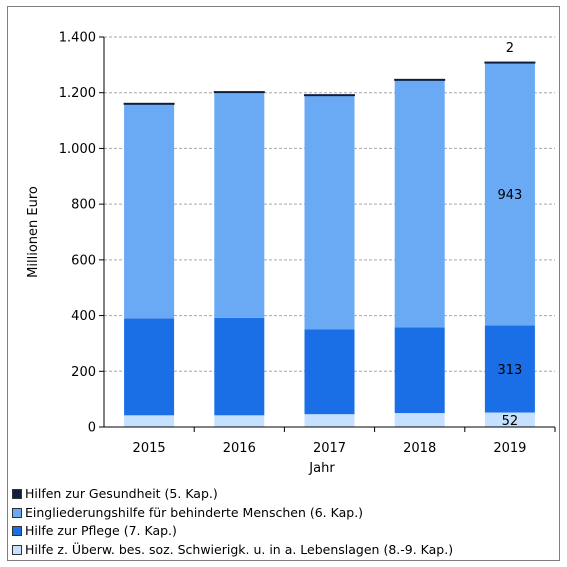  Describe the element at coordinates (33, 232) in the screenshot. I see `y-axis-title: Millionen Euro` at that location.